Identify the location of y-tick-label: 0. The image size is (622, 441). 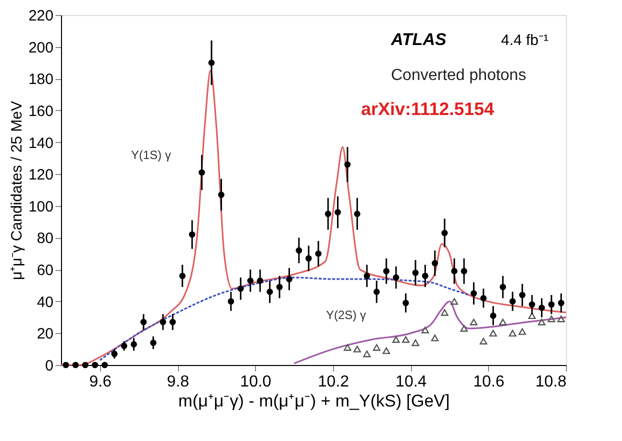
(49, 366).